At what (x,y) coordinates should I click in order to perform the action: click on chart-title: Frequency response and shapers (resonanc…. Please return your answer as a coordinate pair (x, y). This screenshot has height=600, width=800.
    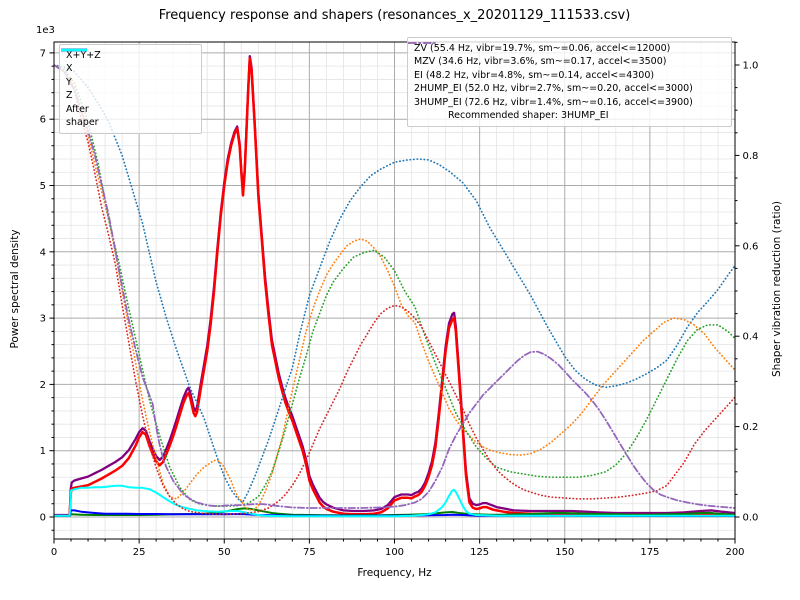
    Looking at the image, I should click on (394, 15).